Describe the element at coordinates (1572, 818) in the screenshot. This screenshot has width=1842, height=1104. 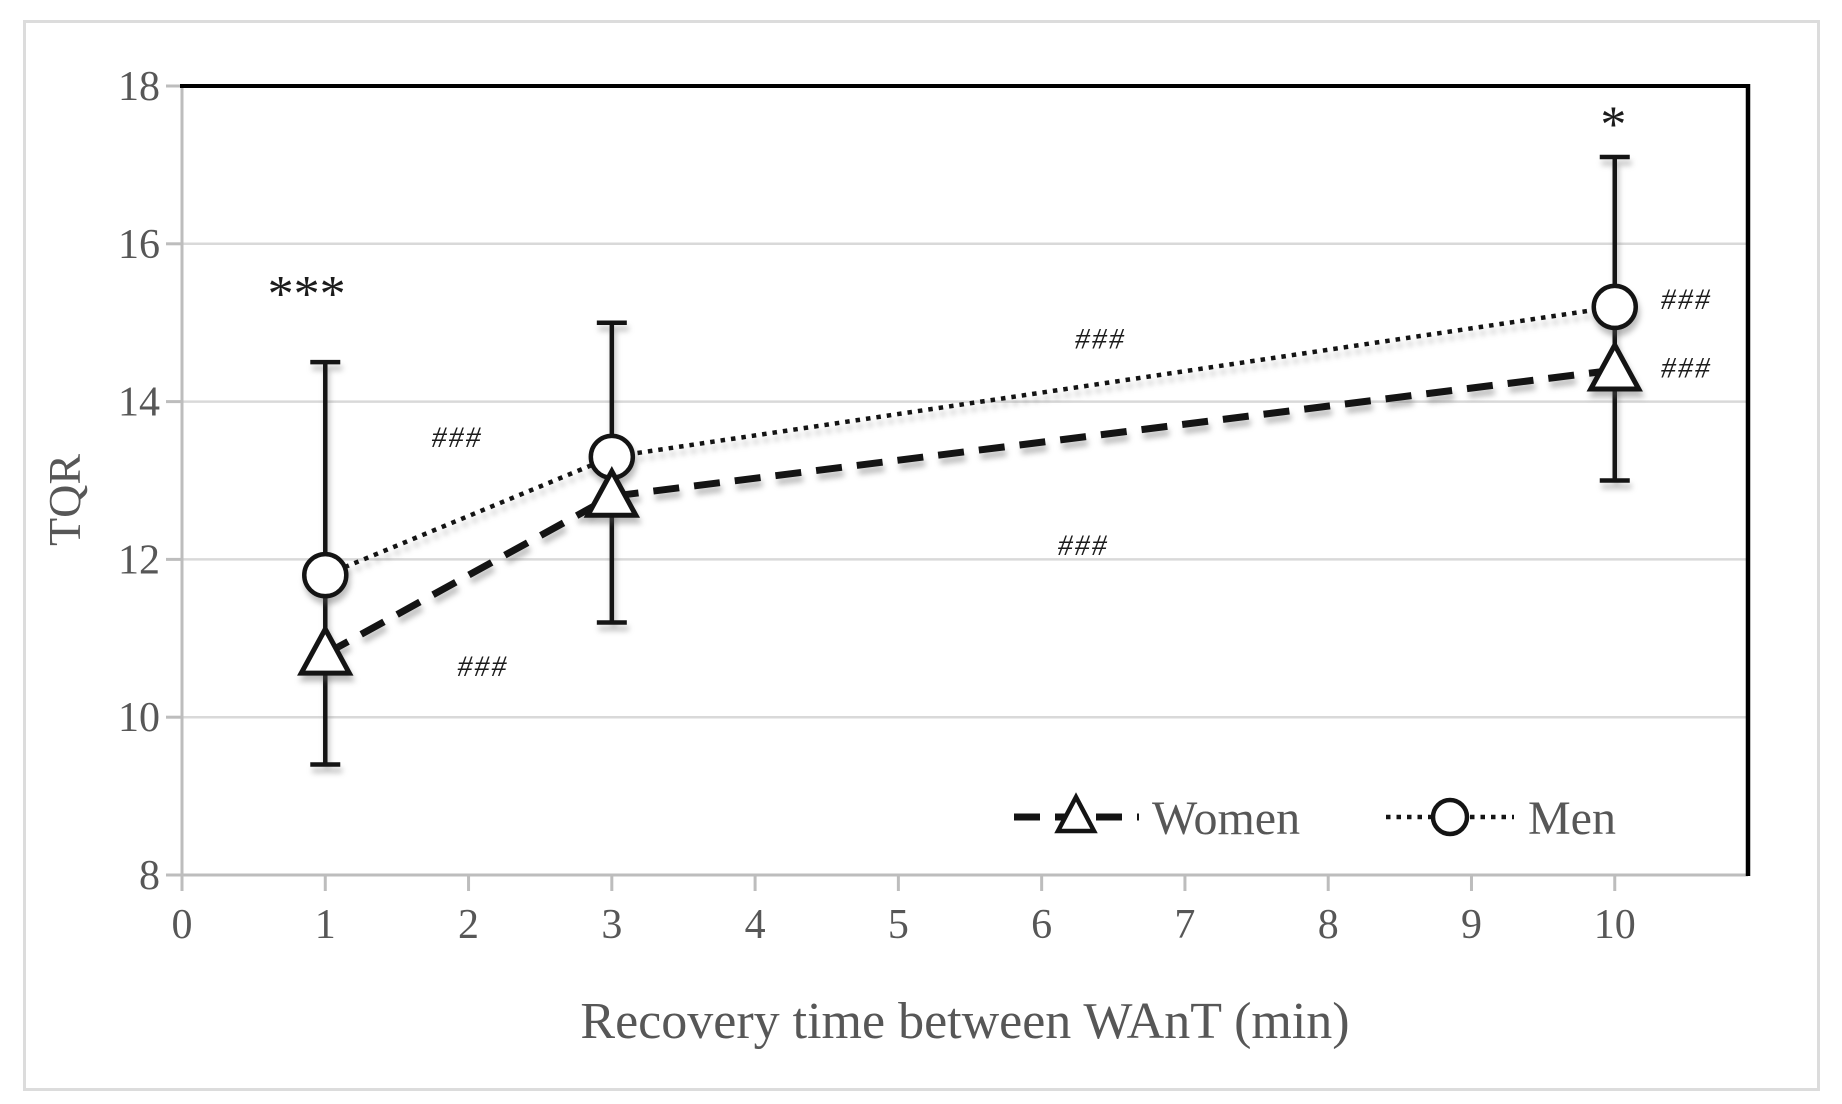
I see `legend-label-men: Men` at that location.